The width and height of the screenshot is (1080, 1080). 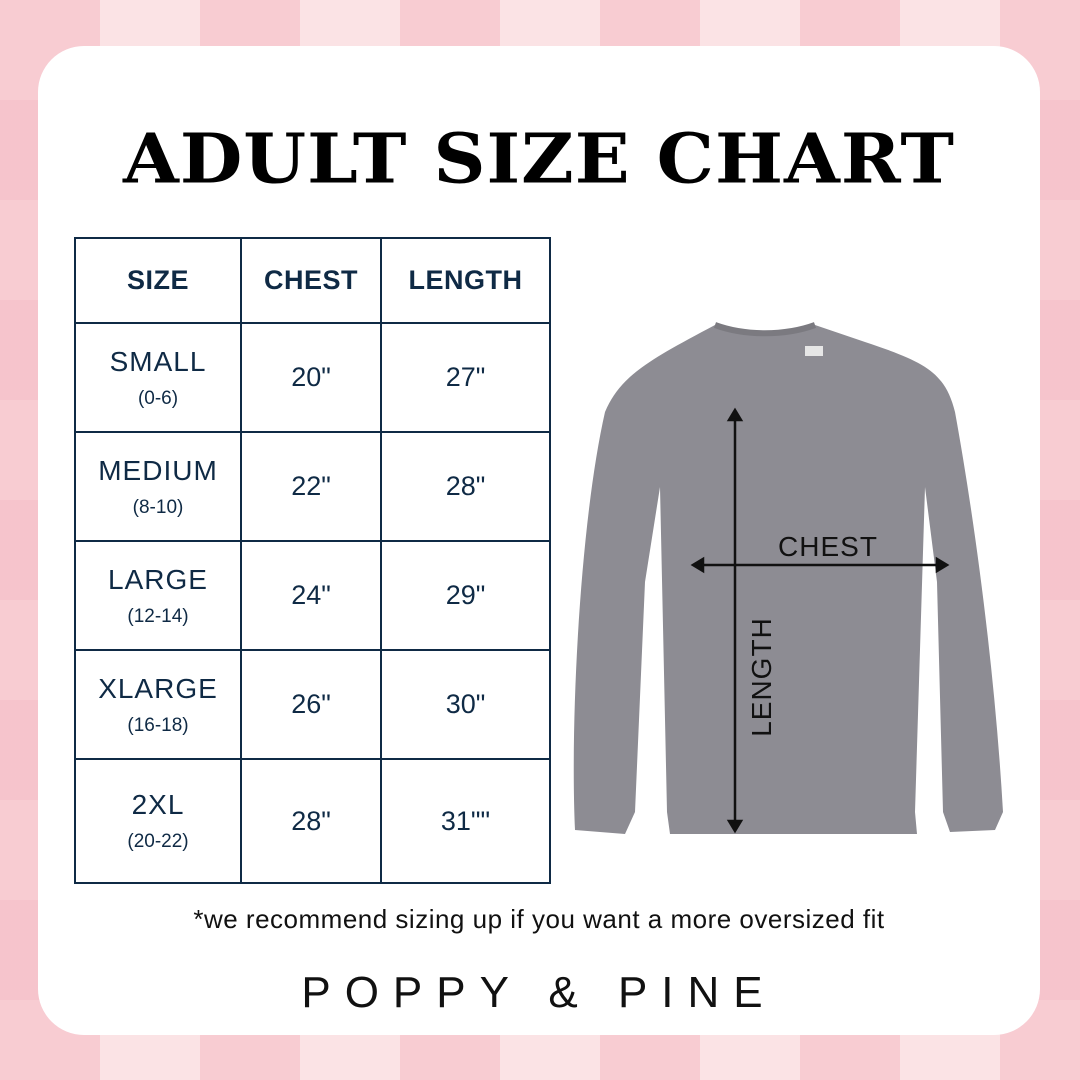 I want to click on table-row: 2XL (20-22) 28" 31"", so click(x=312, y=821).